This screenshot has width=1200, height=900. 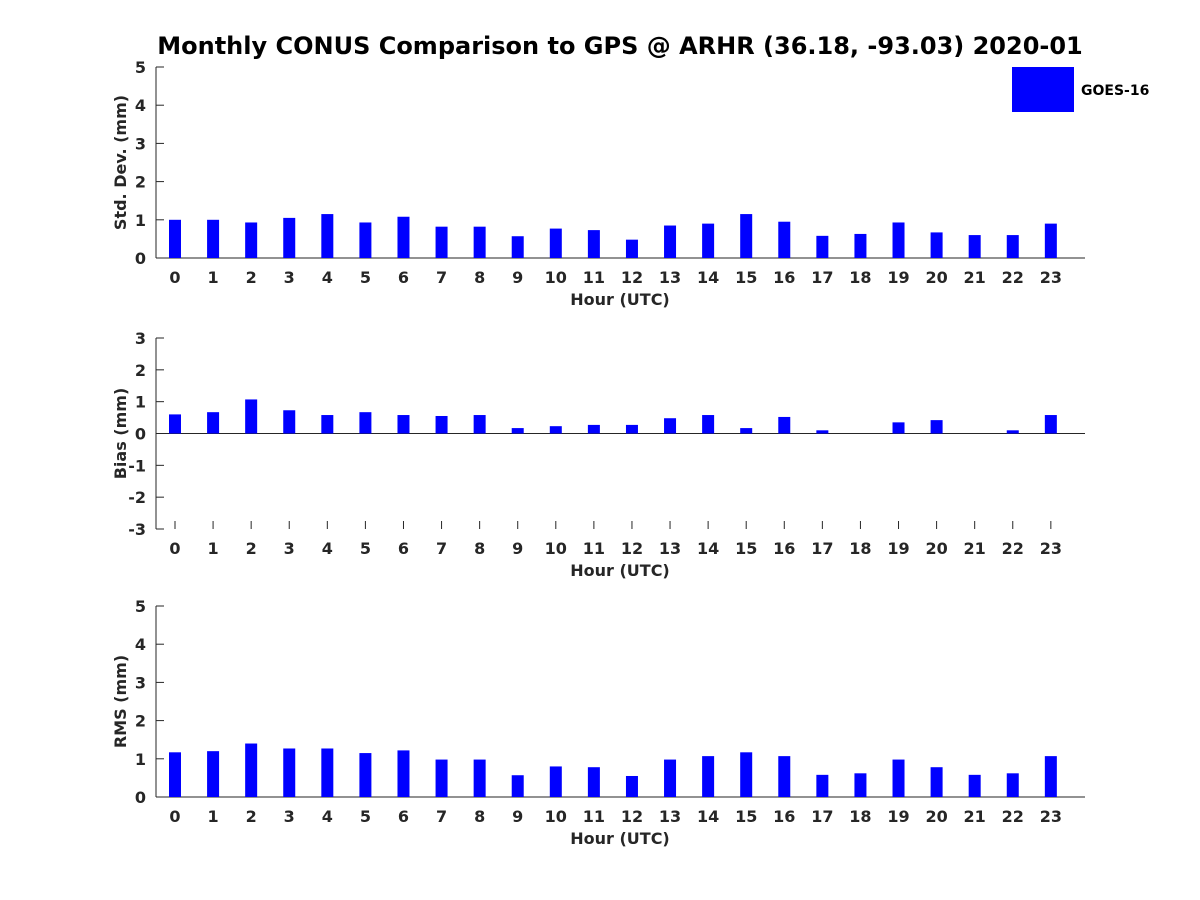 What do you see at coordinates (441, 816) in the screenshot?
I see `x-tick-label: 7` at bounding box center [441, 816].